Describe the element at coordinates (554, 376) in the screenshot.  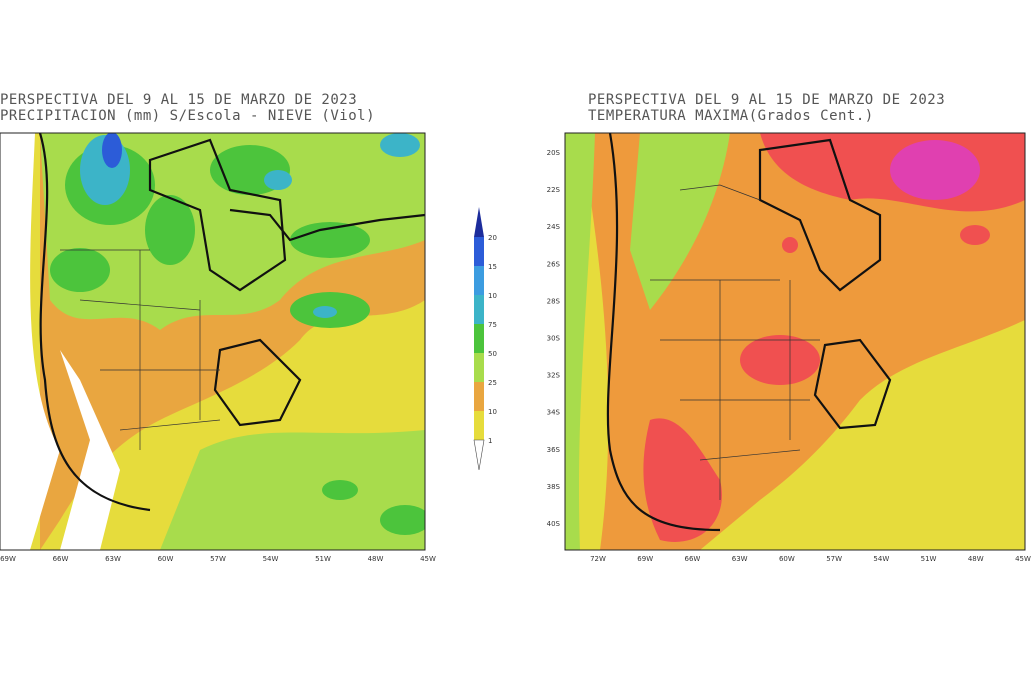
I see `y-axis-label: 32S` at that location.